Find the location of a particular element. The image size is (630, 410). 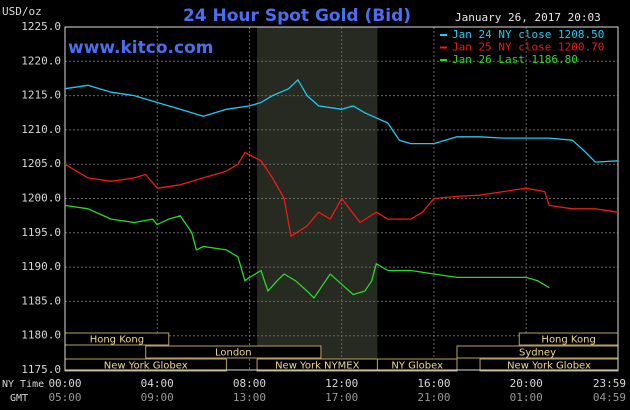

x-tick-label: 20:00 is located at coordinates (526, 383).